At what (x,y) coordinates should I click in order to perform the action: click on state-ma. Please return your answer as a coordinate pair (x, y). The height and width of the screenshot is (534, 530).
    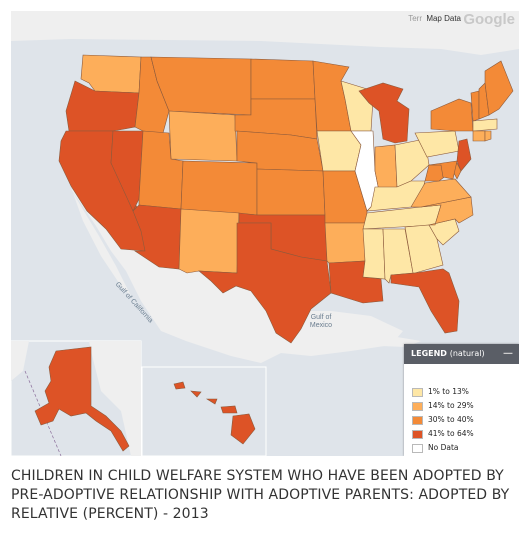
    Looking at the image, I should click on (485, 125).